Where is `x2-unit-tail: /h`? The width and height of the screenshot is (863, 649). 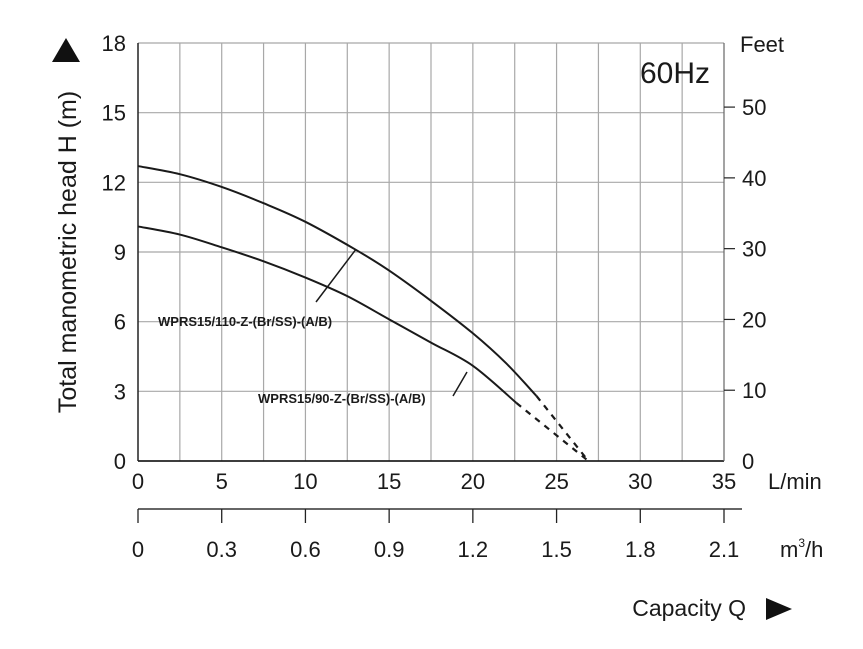 x2-unit-tail: /h is located at coordinates (814, 549).